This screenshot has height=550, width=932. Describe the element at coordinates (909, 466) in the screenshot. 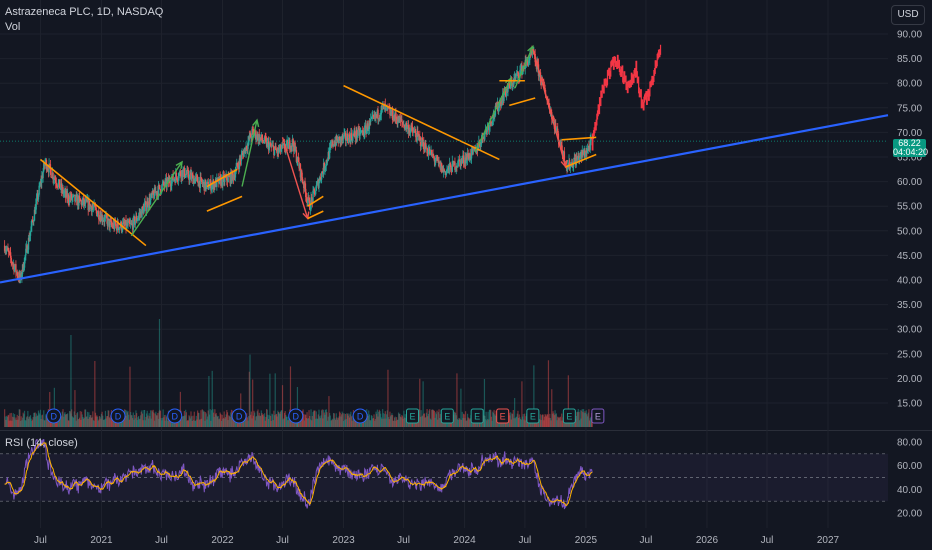

I see `rsi-tick-label: 60.00` at that location.